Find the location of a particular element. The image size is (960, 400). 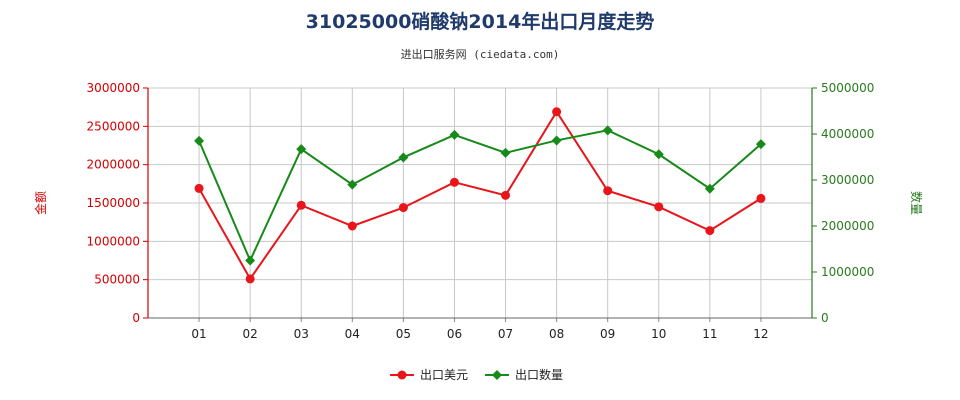

x-tick-label: 09 is located at coordinates (607, 334).